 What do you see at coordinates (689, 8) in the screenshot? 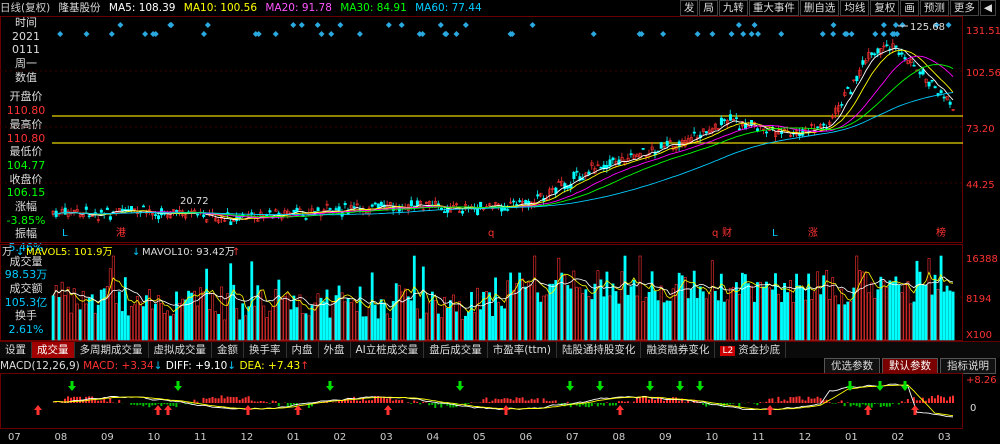
I see `fa-button: 发` at bounding box center [689, 8].